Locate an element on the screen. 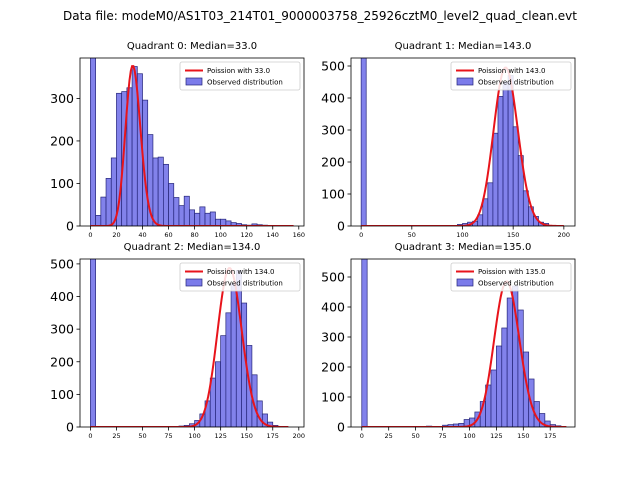 This screenshot has height=480, width=640. x-tick-label: 60 is located at coordinates (168, 235).